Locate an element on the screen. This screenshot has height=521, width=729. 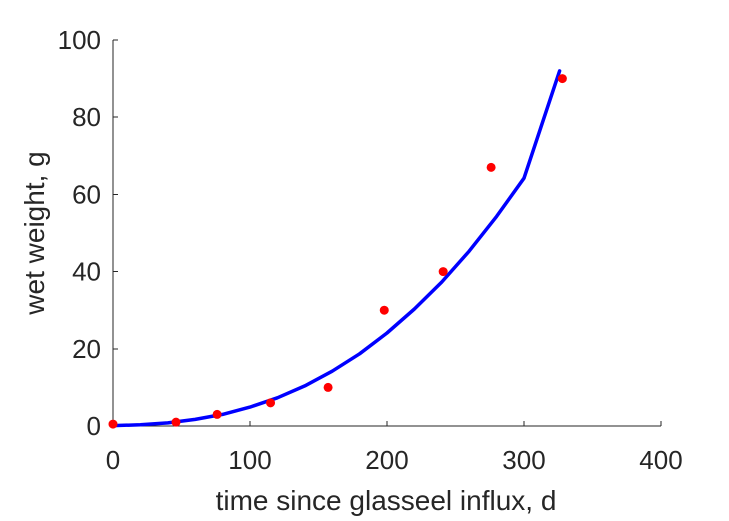
y-tick-label: 60 is located at coordinates (86, 194).